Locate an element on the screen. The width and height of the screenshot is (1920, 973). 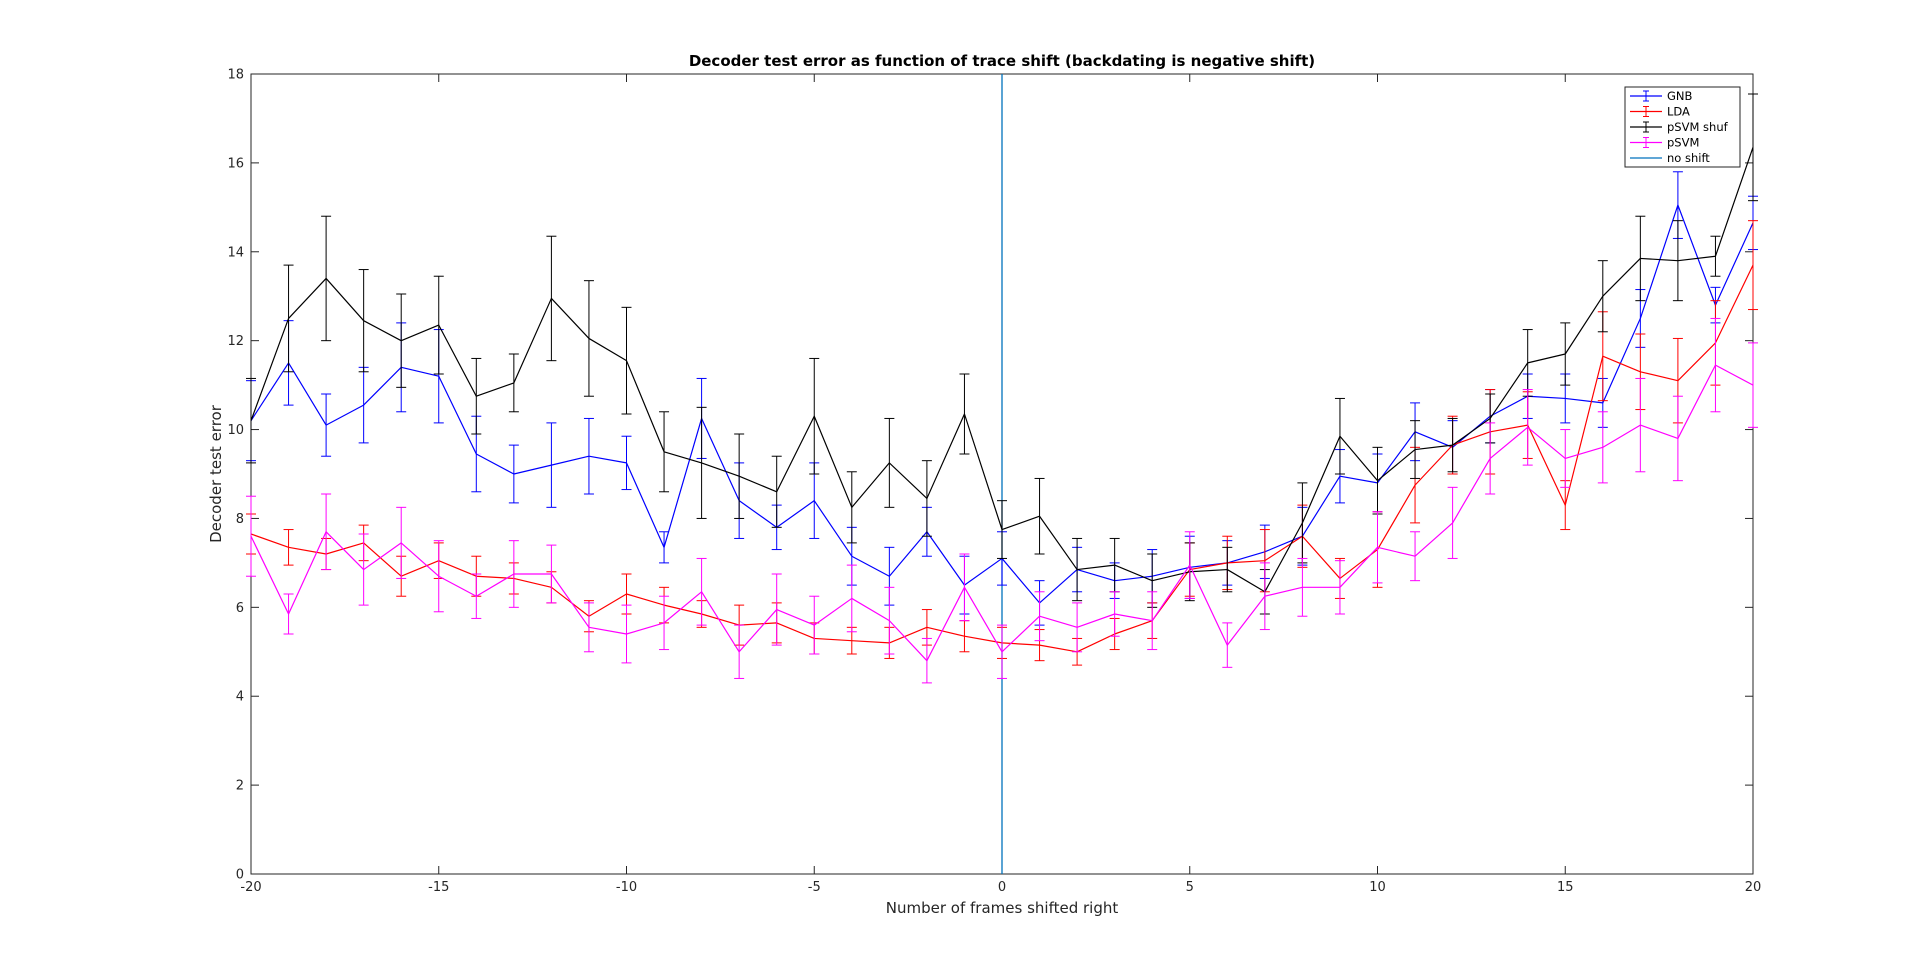
legend-label: LDA is located at coordinates (1678, 112).